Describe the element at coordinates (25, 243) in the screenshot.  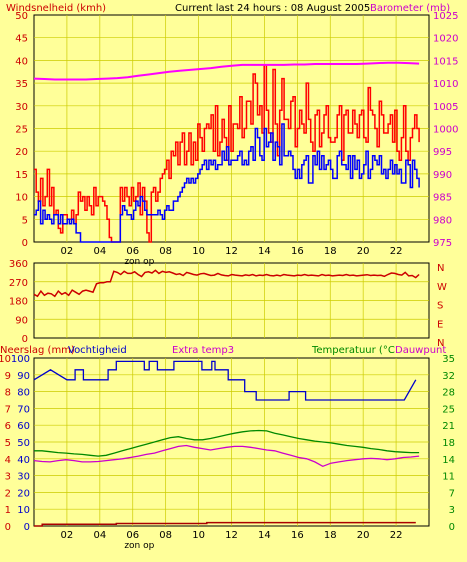
I see `wind-tick-label: 0` at that location.